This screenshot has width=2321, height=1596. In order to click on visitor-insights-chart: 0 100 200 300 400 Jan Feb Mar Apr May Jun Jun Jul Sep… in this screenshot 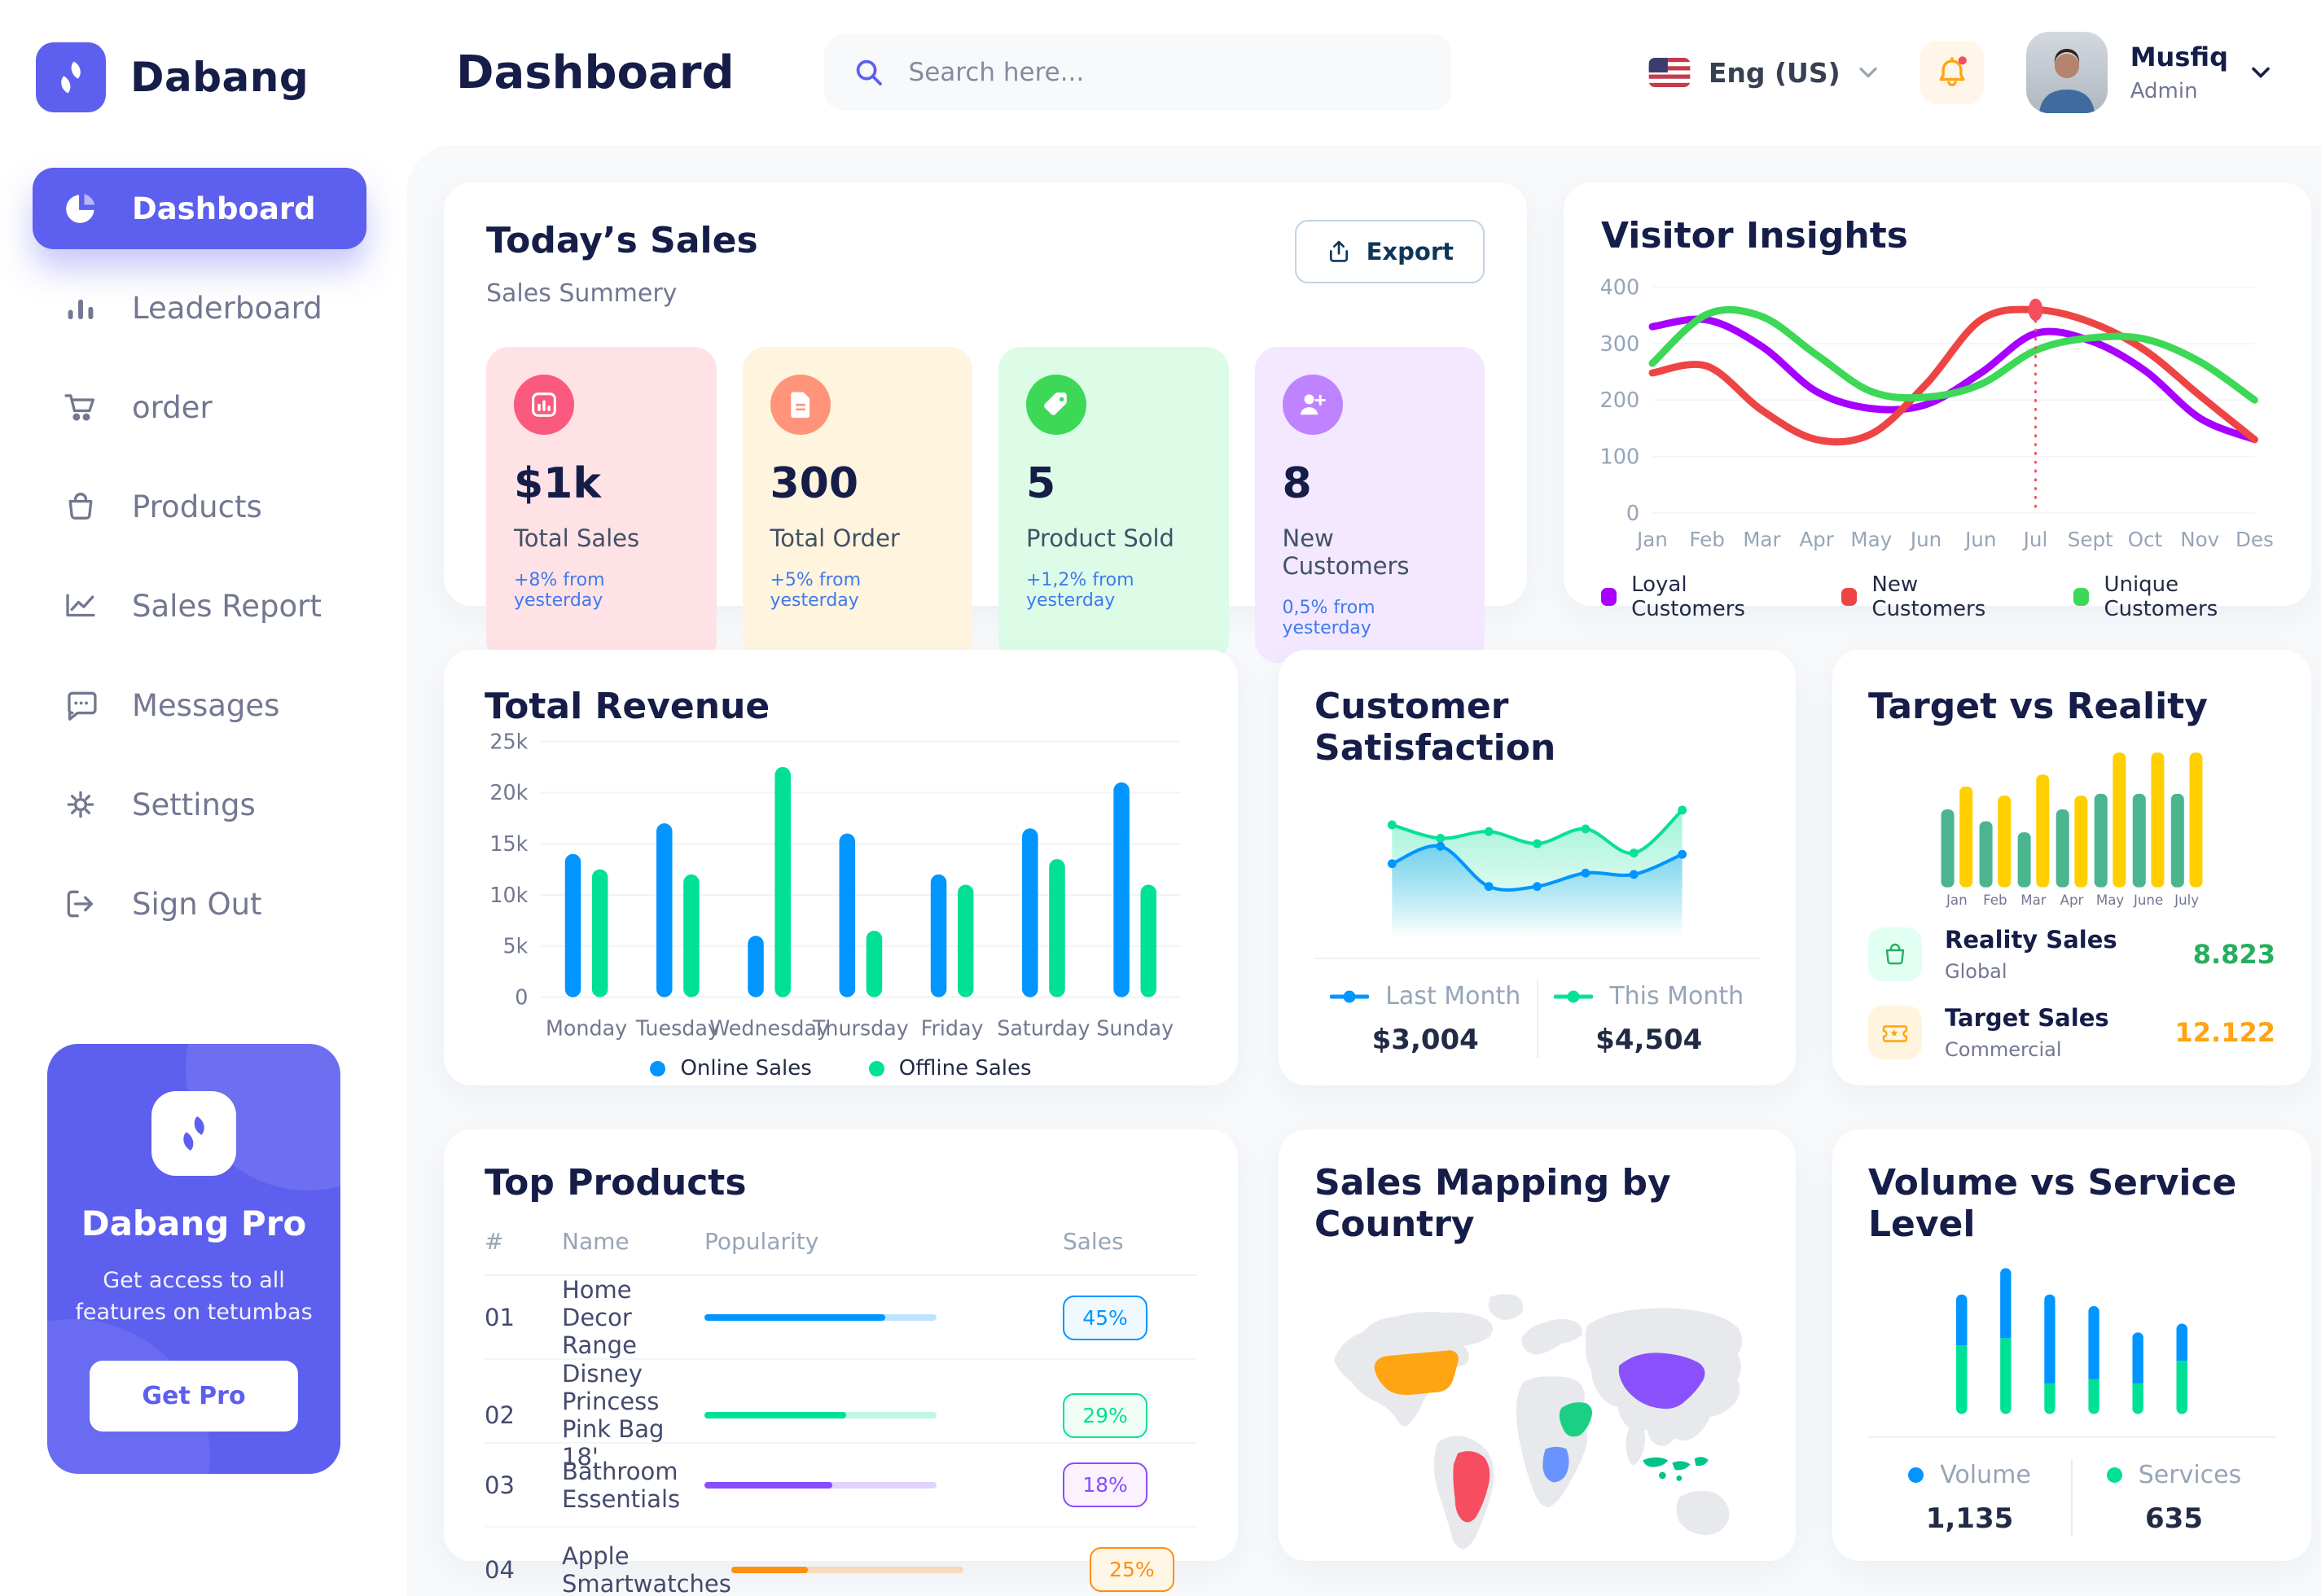, I will do `click(1937, 413)`.